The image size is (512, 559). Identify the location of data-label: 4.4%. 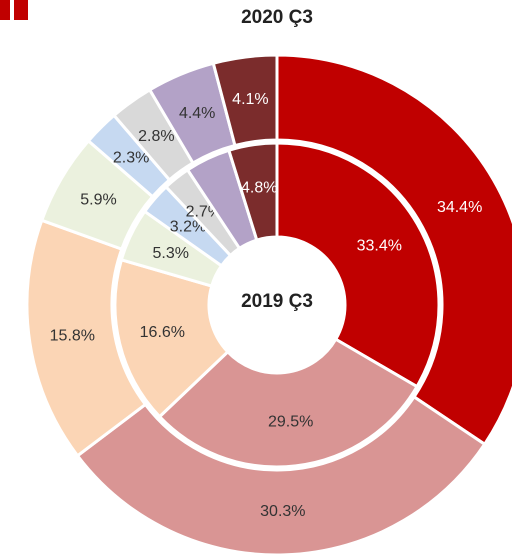
(197, 113).